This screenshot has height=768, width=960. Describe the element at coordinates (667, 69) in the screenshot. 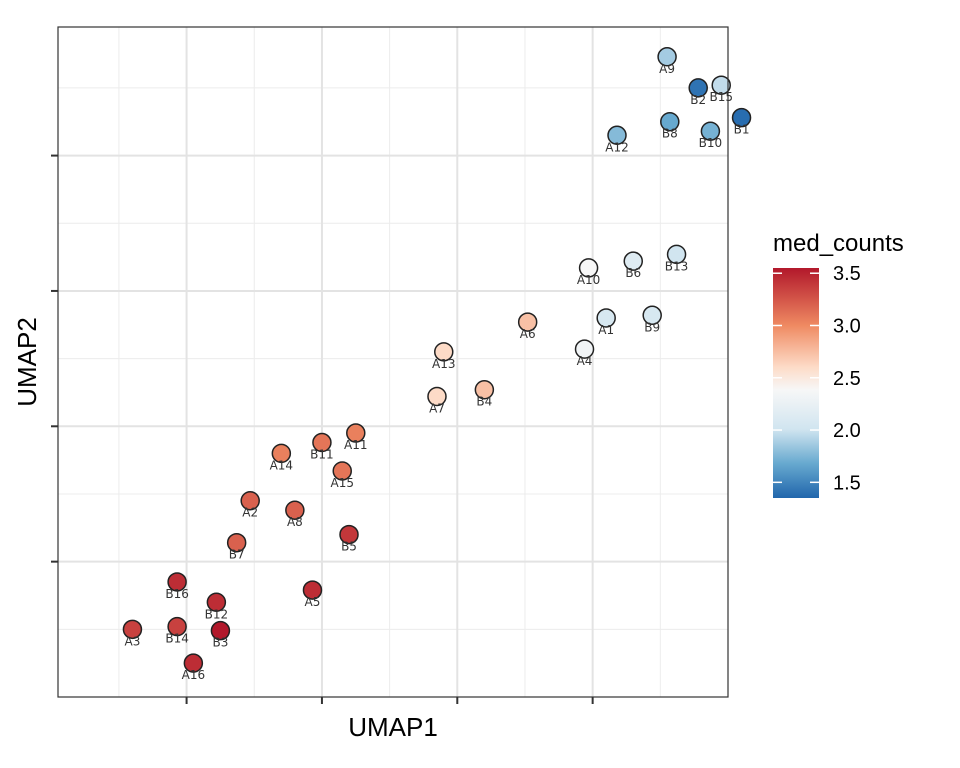

I see `point-label: A9` at that location.